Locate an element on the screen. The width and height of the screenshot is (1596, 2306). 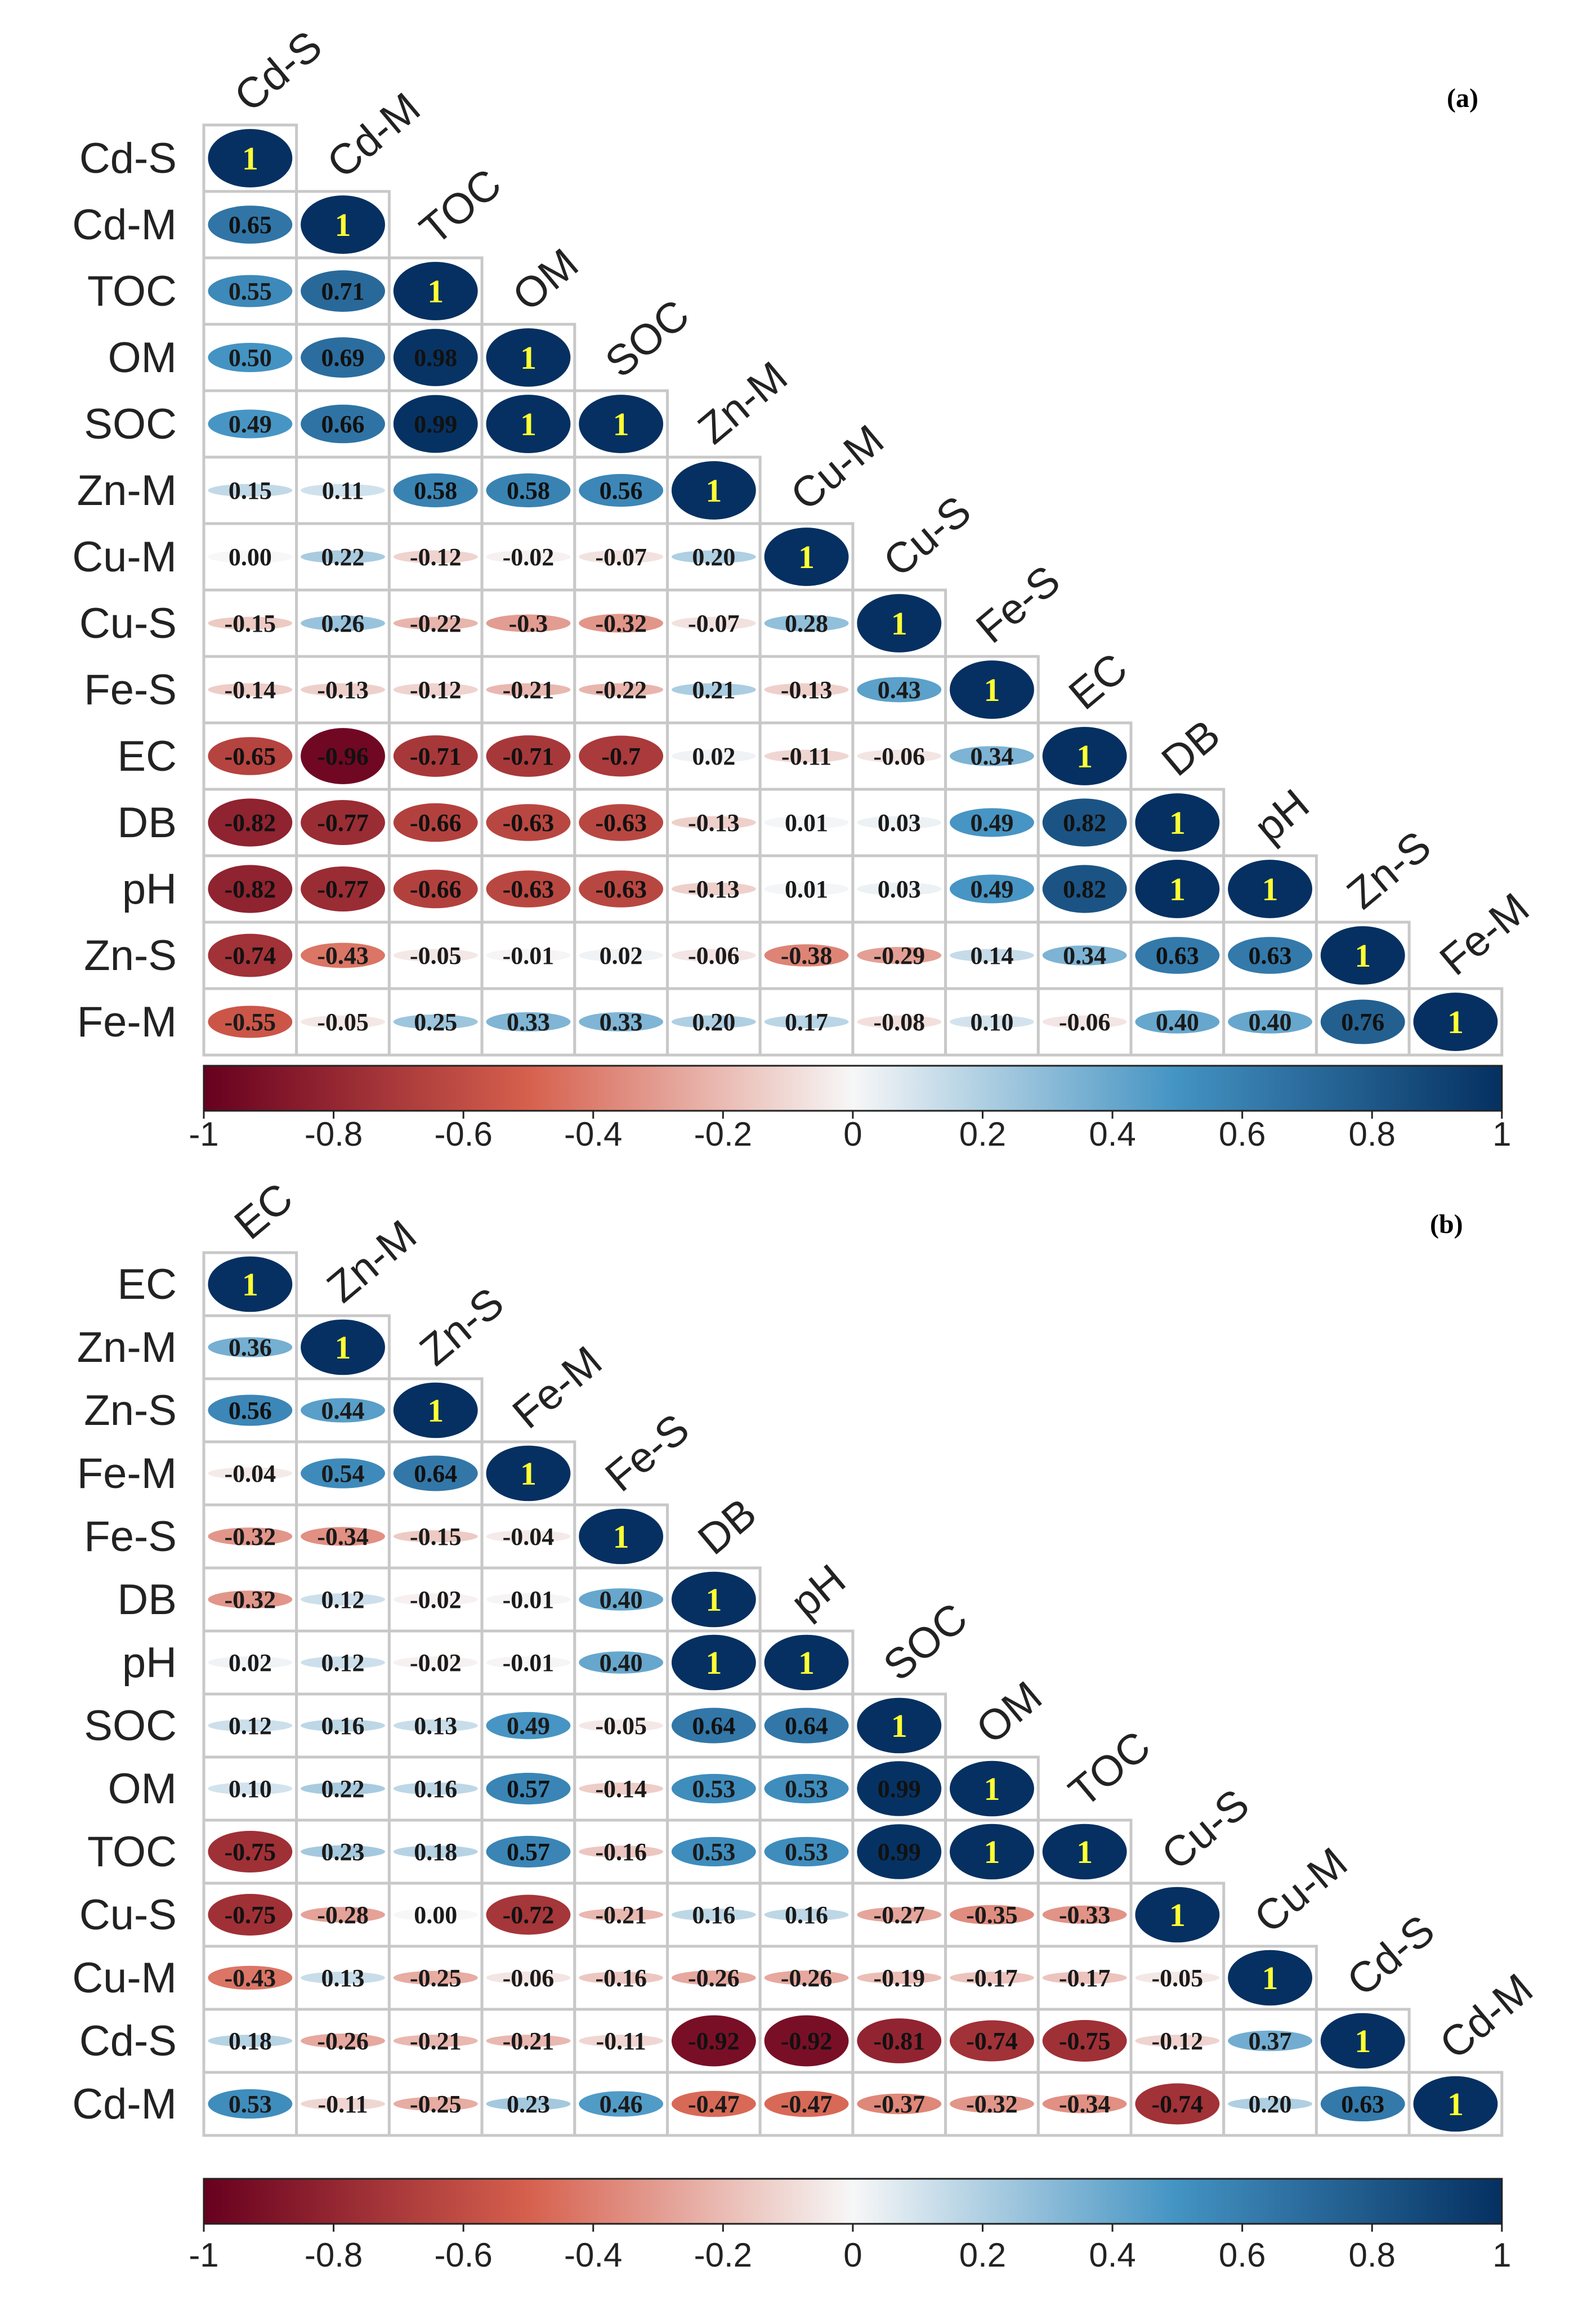
data-label: 0.65 is located at coordinates (251, 225).